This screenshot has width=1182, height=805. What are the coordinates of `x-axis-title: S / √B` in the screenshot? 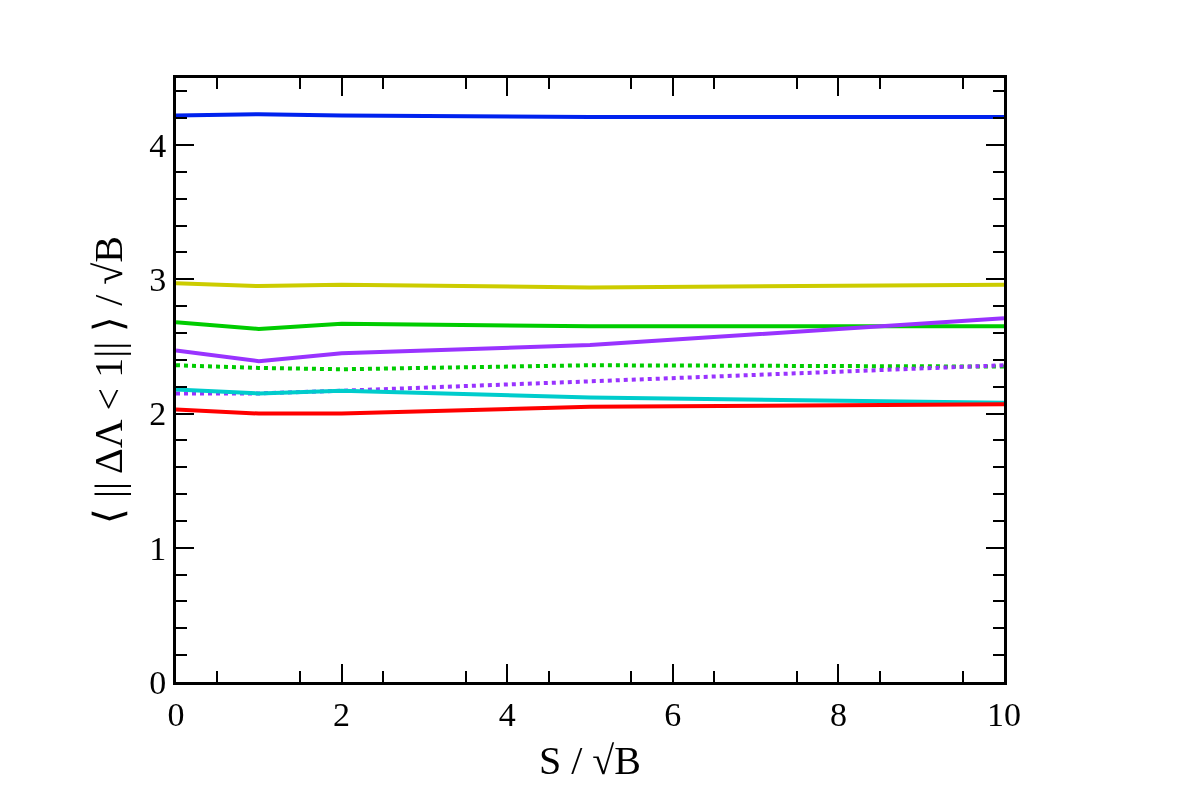 It's located at (590, 761).